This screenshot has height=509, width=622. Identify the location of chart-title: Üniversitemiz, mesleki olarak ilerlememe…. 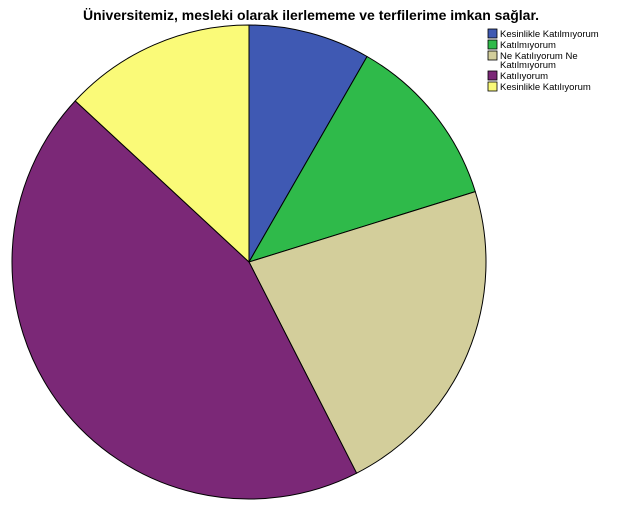
(311, 15).